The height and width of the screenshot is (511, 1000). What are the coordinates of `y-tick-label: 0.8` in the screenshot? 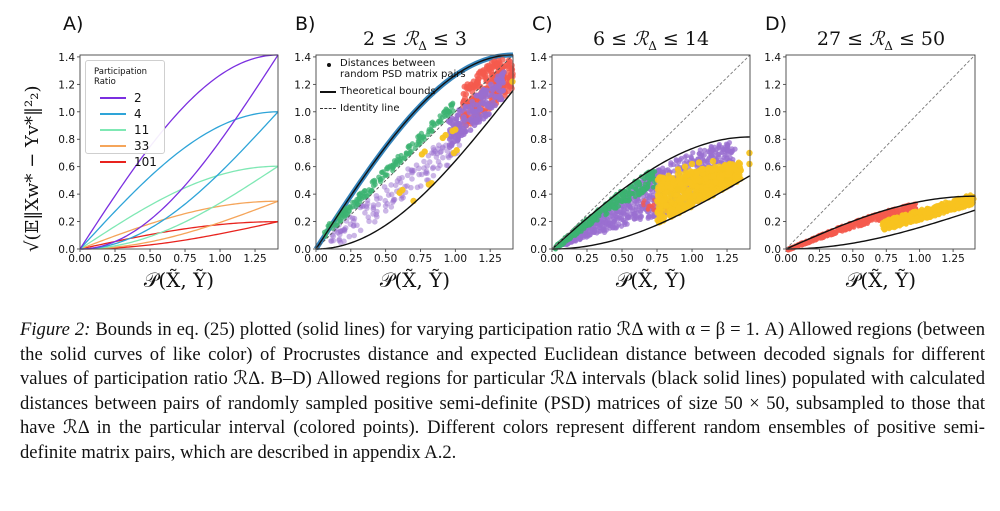 It's located at (772, 140).